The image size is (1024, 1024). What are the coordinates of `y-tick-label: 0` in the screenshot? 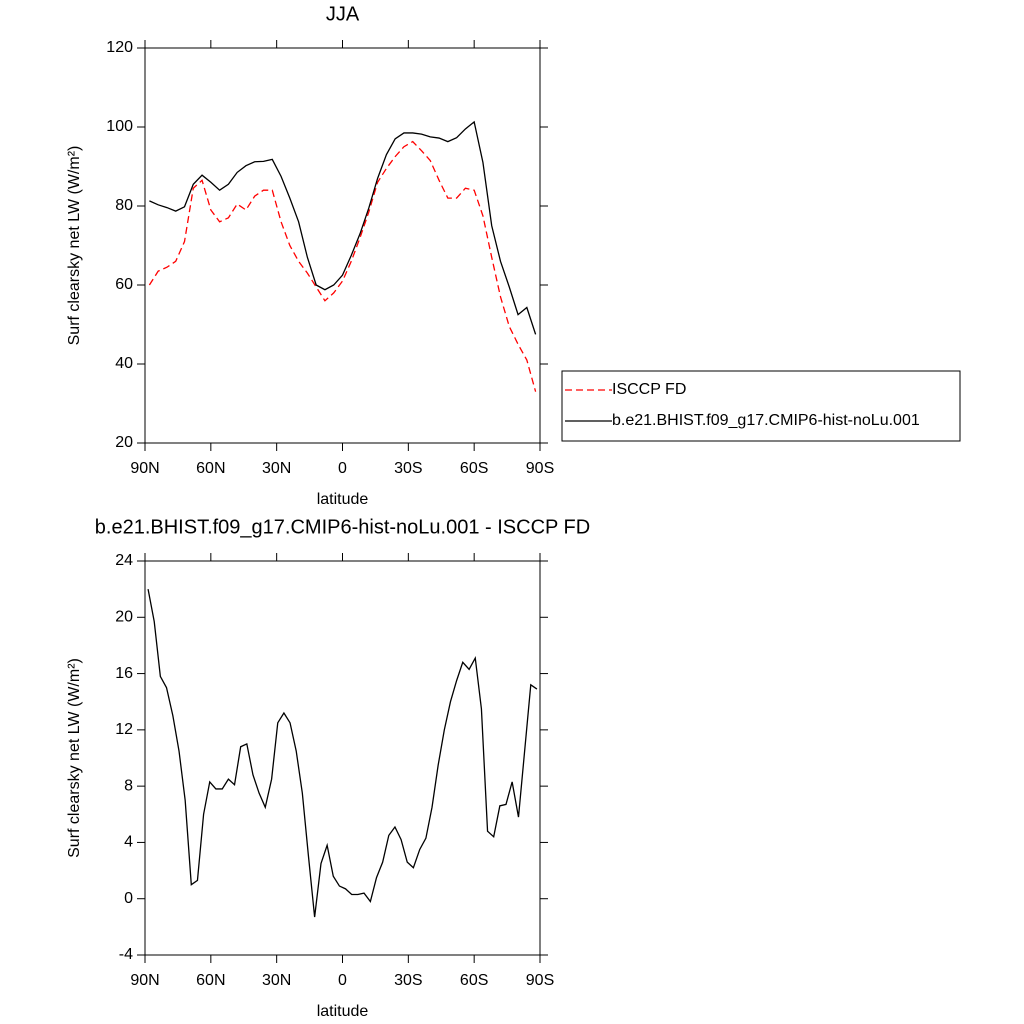 It's located at (128, 898).